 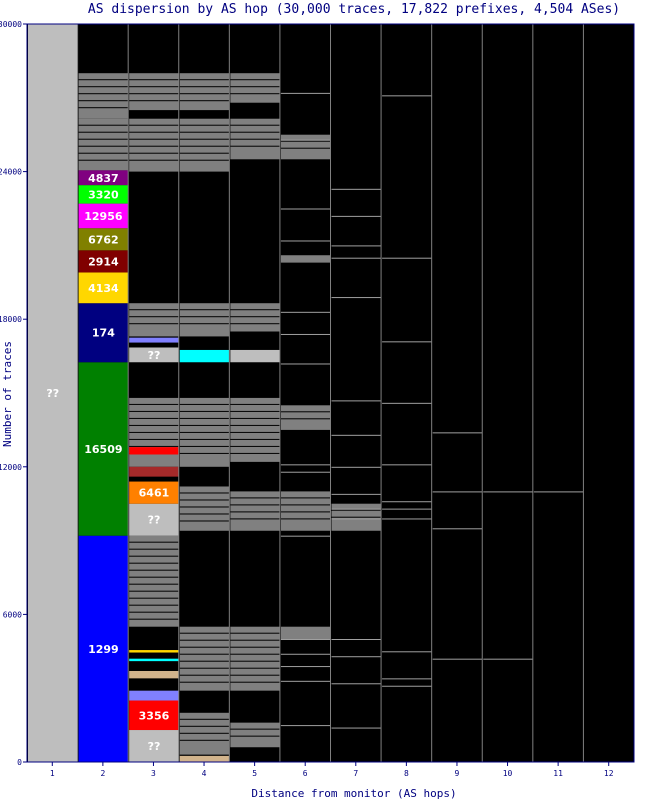 I want to click on other-as-block-hop3, so click(x=154, y=320).